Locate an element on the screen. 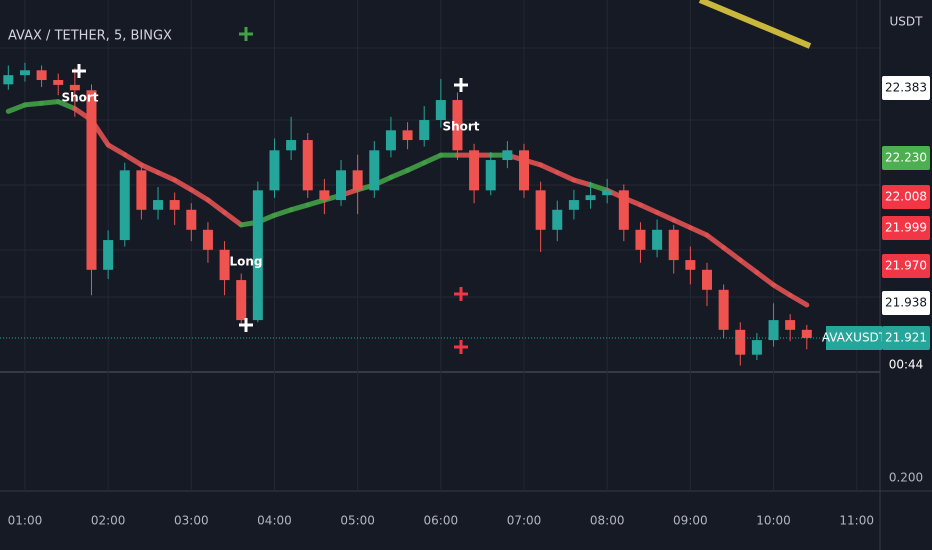 Image resolution: width=932 pixels, height=550 pixels. price-tag: 22.383 is located at coordinates (906, 88).